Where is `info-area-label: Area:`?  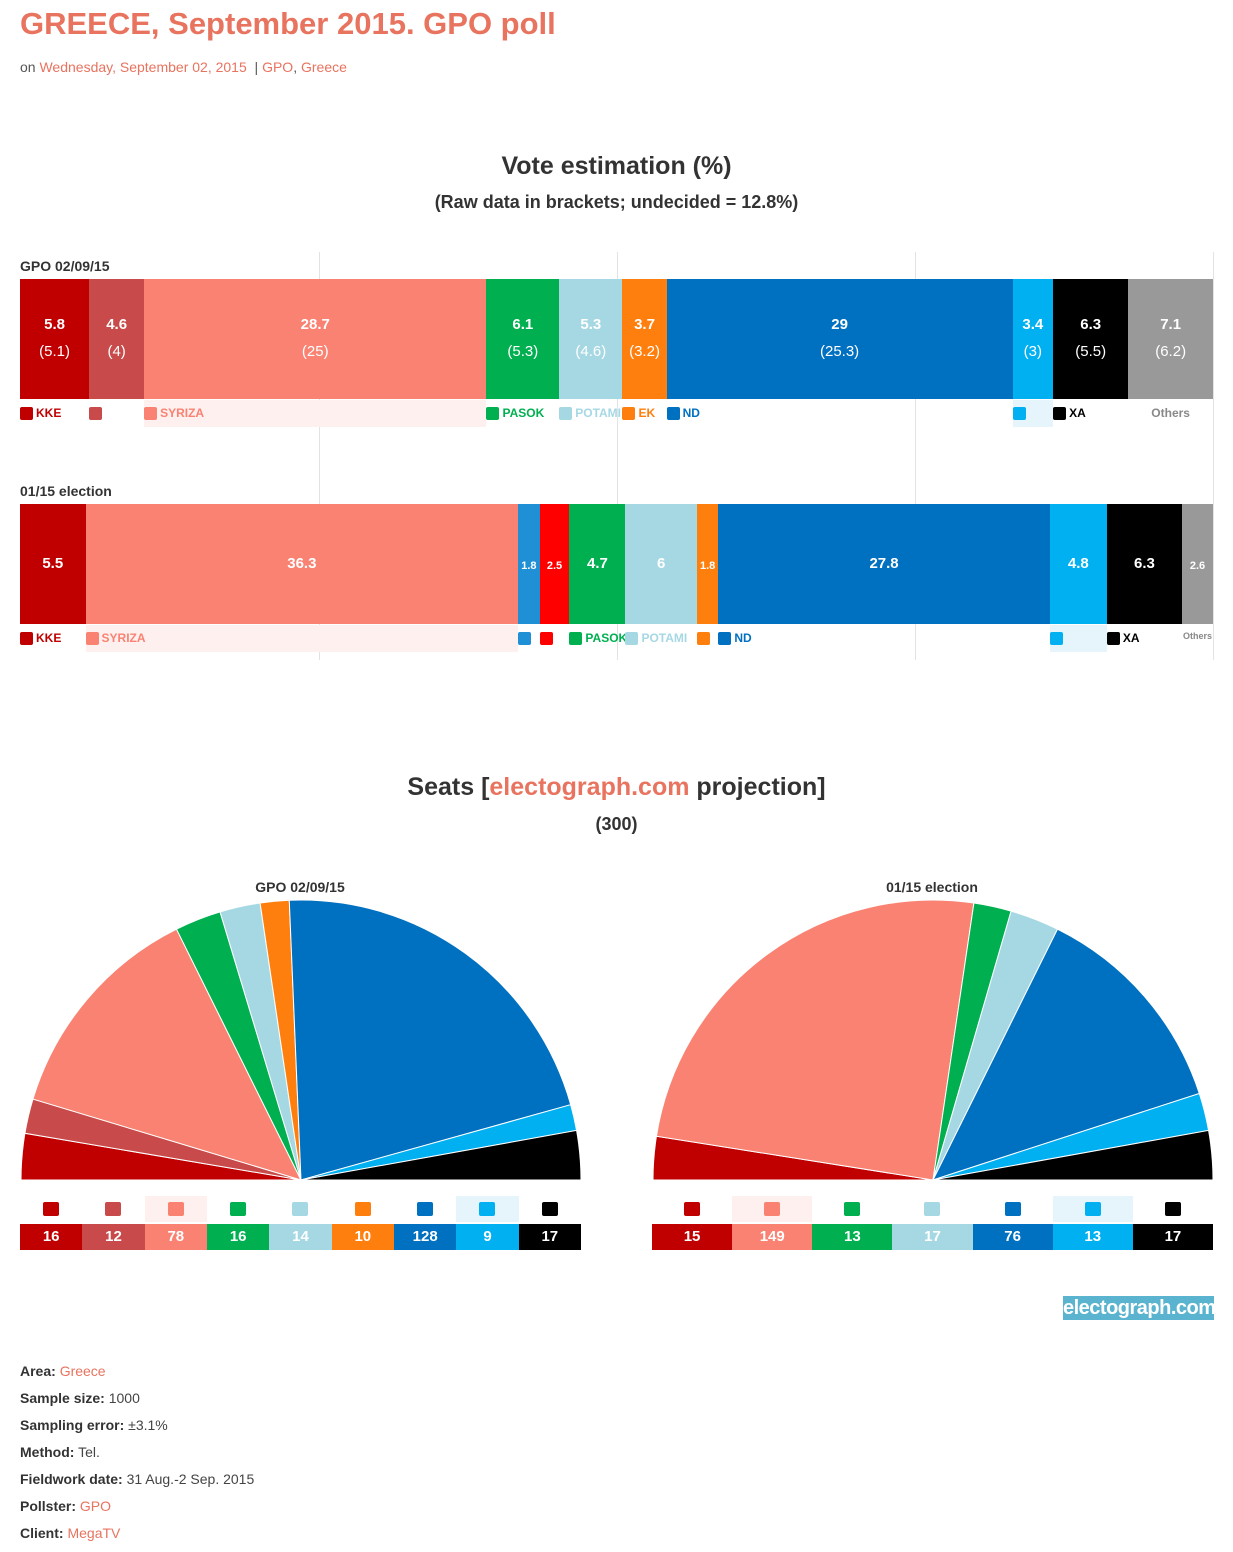 info-area-label: Area: is located at coordinates (38, 1371).